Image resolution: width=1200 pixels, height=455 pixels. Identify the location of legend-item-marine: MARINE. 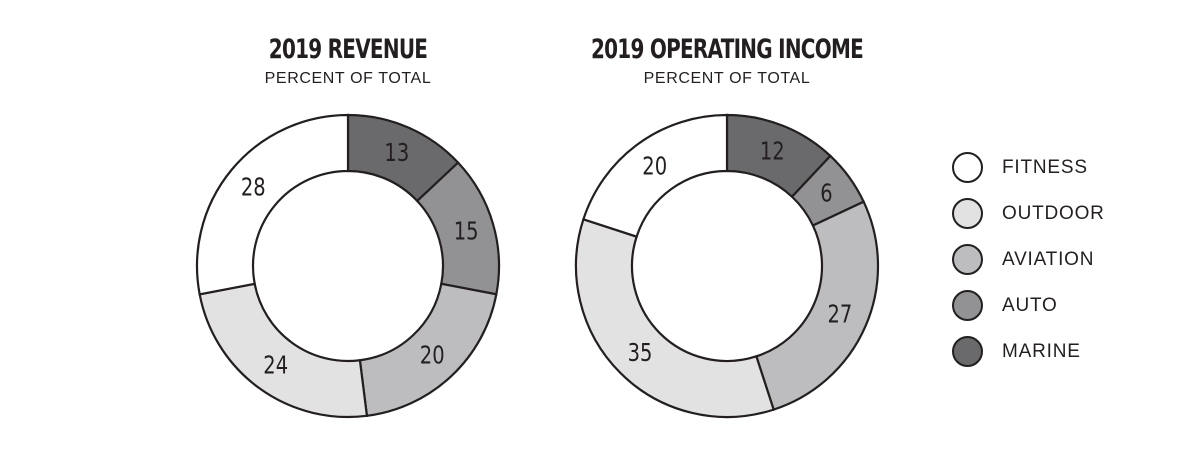
(1062, 354).